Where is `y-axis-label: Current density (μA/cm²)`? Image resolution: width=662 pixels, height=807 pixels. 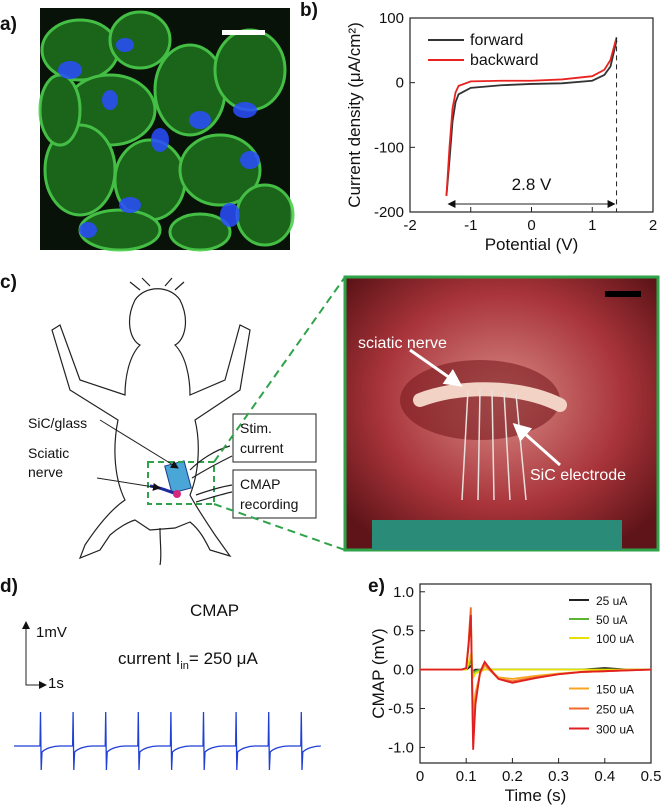 y-axis-label: Current density (μA/cm²) is located at coordinates (354, 115).